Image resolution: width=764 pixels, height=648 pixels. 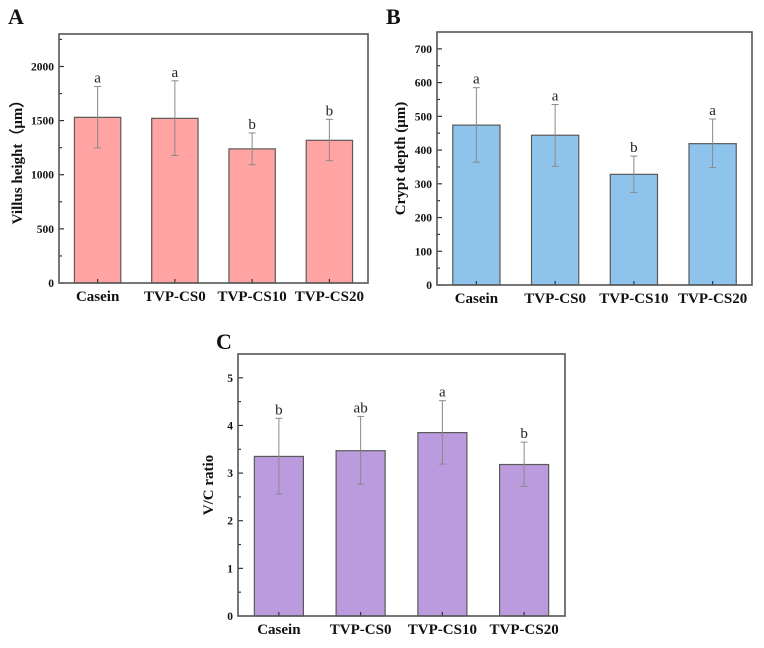 I want to click on y-tick-label: 4, so click(x=230, y=426).